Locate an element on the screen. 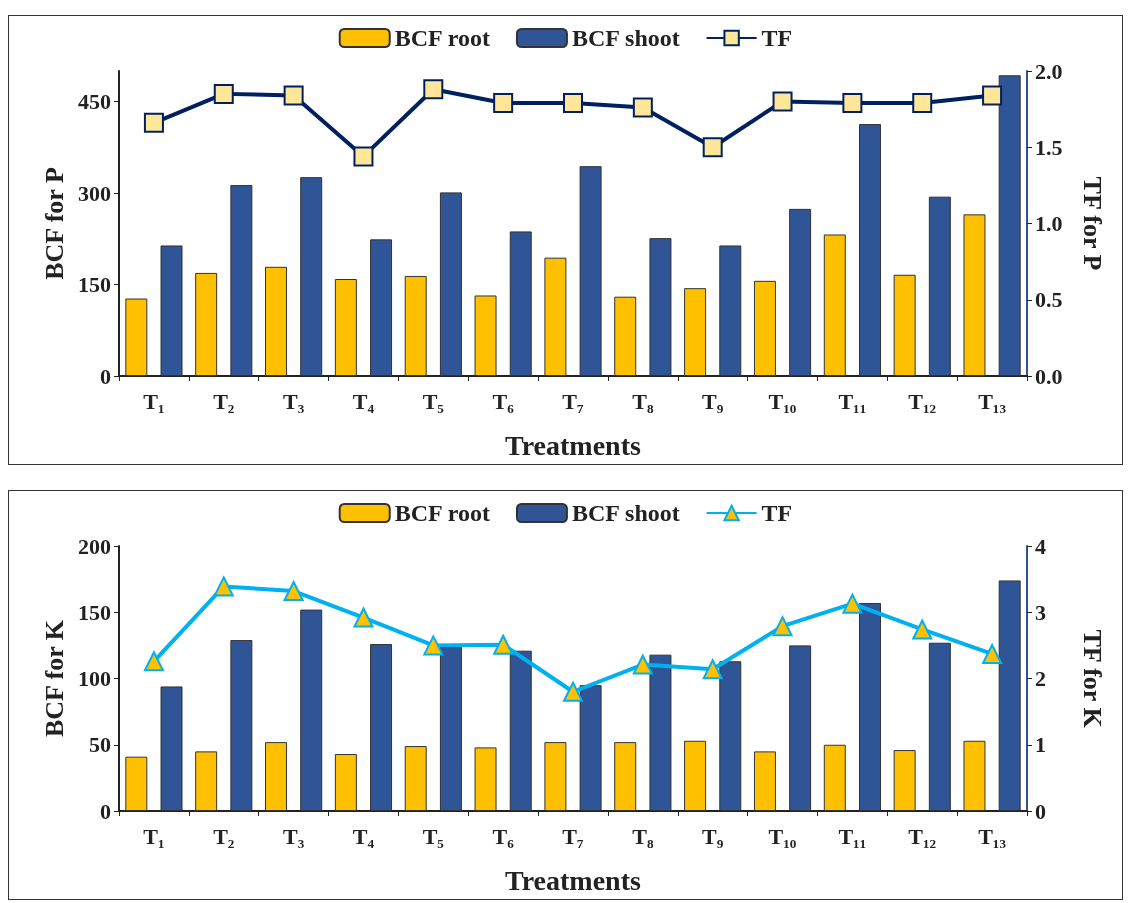  y2-tick-label: 0 is located at coordinates (1040, 811).